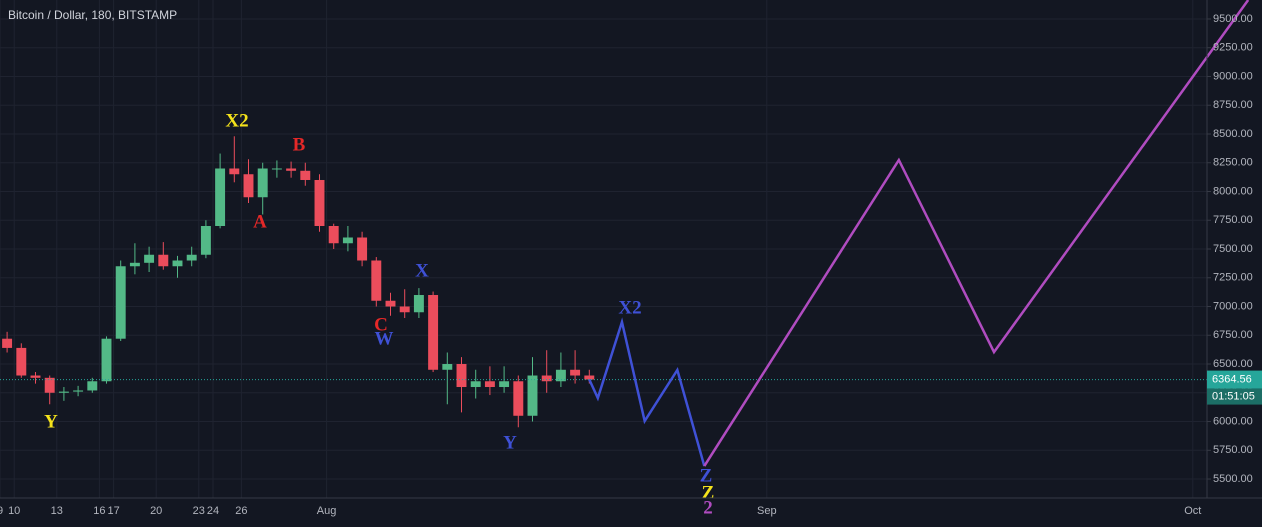  What do you see at coordinates (327, 511) in the screenshot?
I see `x-tick-label: Aug` at bounding box center [327, 511].